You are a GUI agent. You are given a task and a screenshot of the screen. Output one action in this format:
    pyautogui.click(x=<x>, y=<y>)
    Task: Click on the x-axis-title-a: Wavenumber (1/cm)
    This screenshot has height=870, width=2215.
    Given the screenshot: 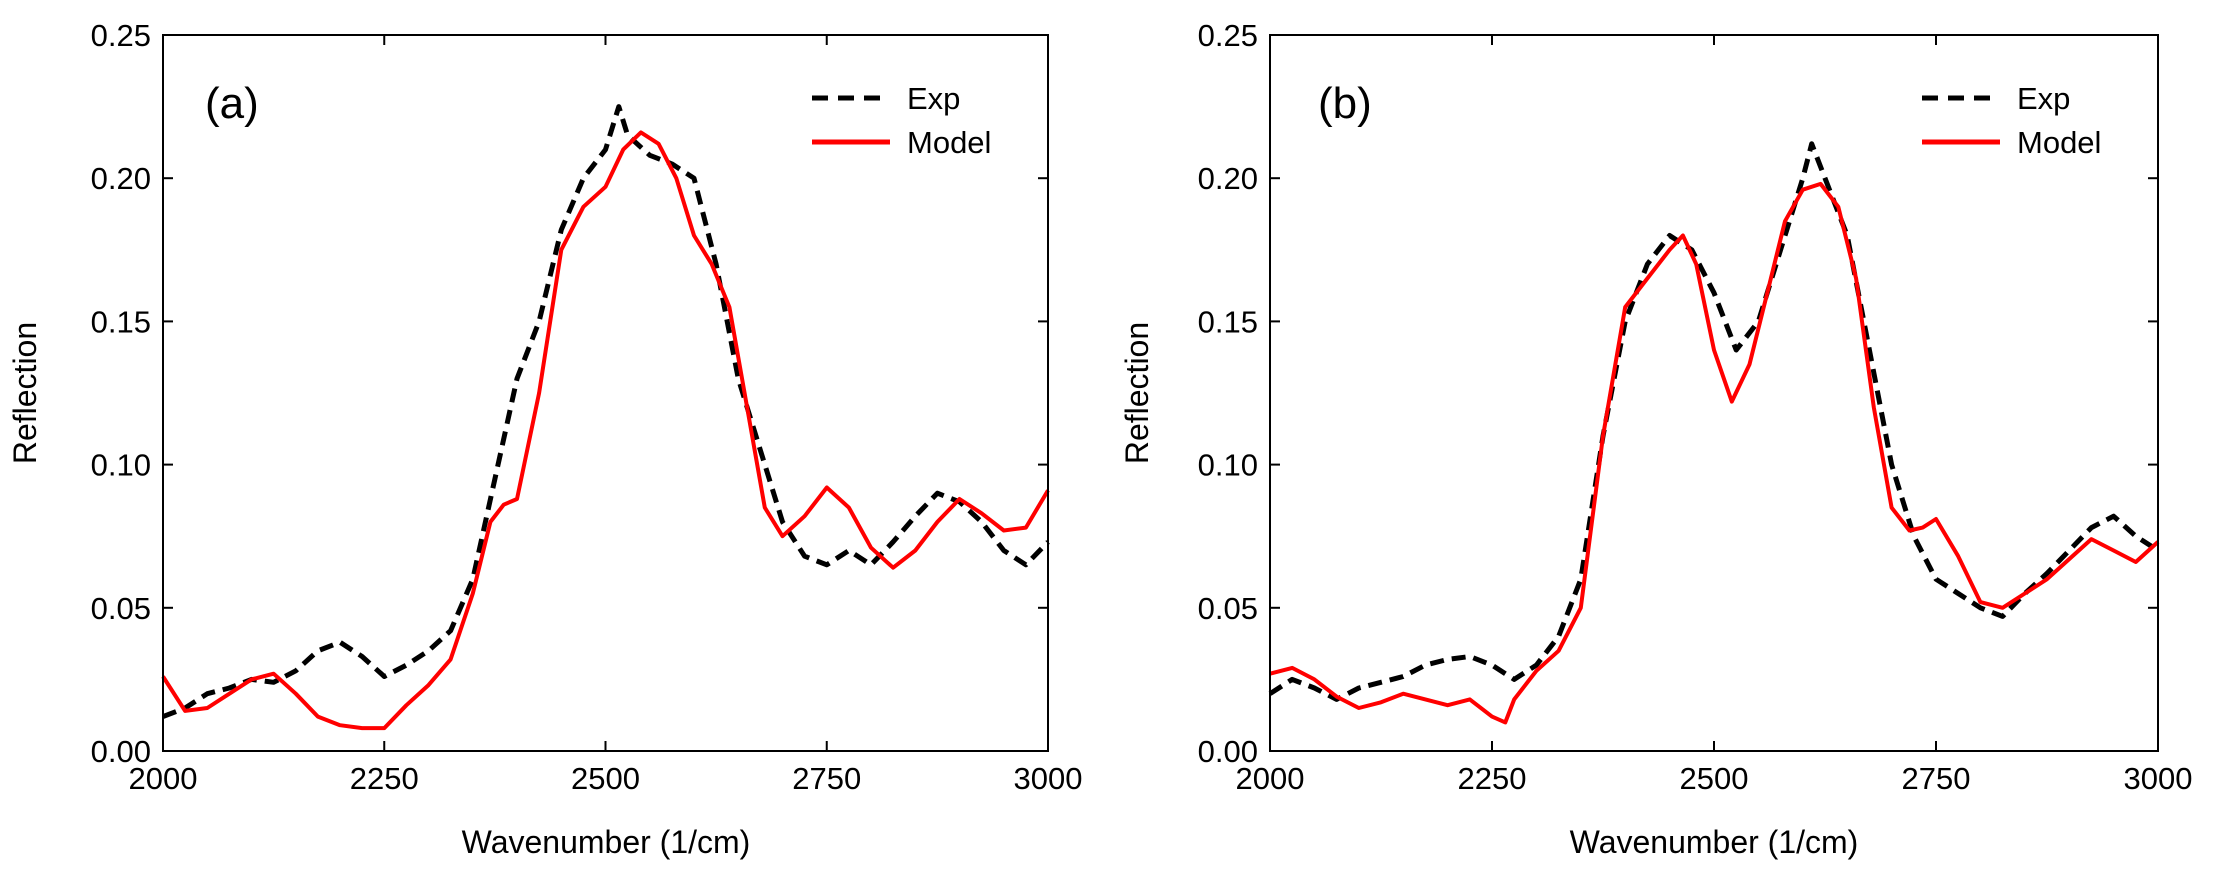 What is the action you would take?
    pyautogui.click(x=606, y=842)
    